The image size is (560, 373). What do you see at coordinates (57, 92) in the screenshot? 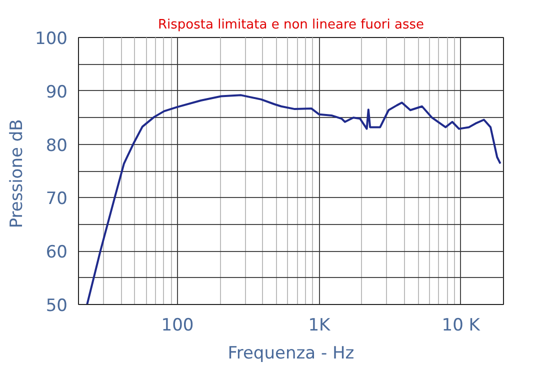
I see `y-tick-label: 90` at bounding box center [57, 92].